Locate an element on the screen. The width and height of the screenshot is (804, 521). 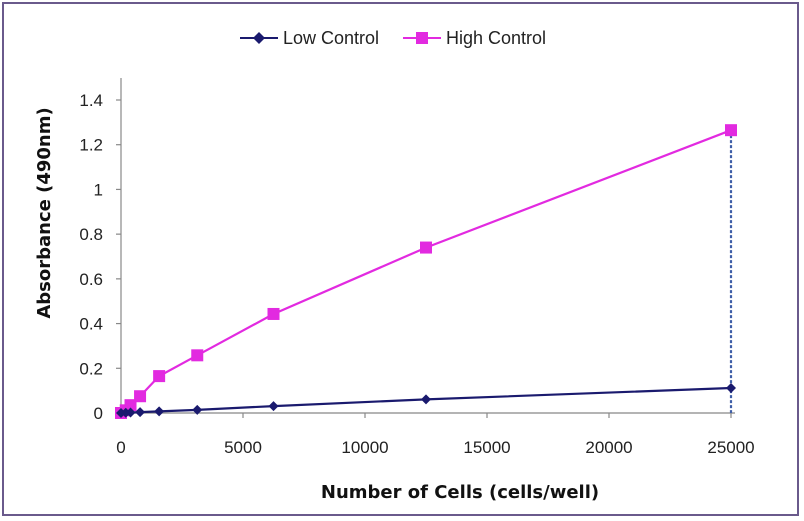
x-tick-label: 5000 is located at coordinates (243, 447).